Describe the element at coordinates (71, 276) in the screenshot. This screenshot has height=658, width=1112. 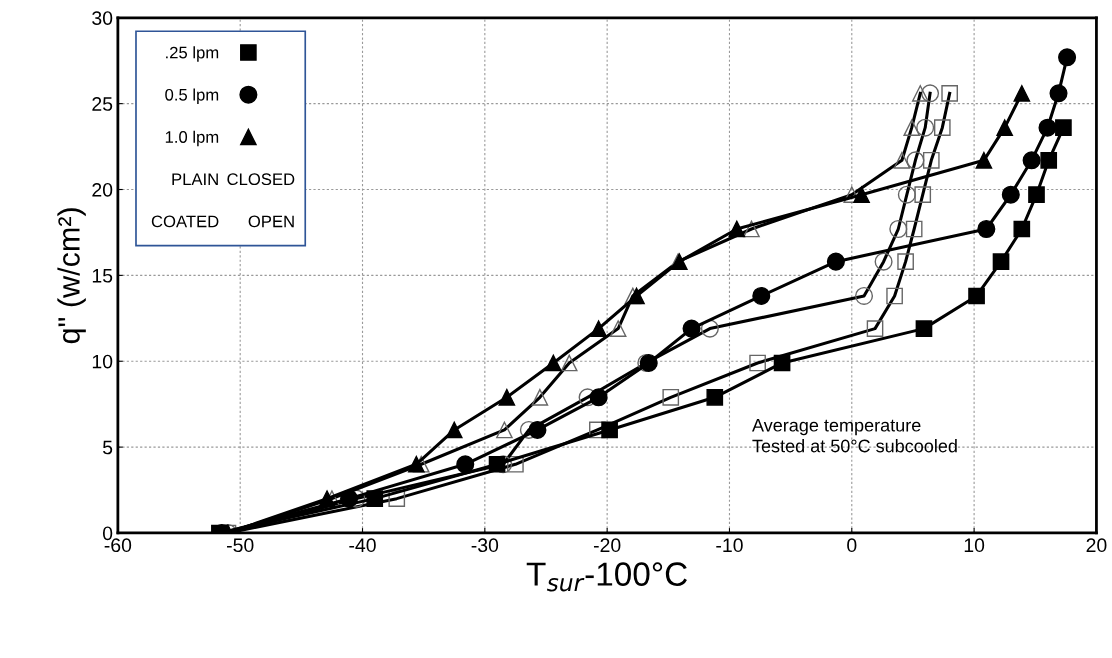
I see `y-axis-title: q" (w/cm²)` at that location.